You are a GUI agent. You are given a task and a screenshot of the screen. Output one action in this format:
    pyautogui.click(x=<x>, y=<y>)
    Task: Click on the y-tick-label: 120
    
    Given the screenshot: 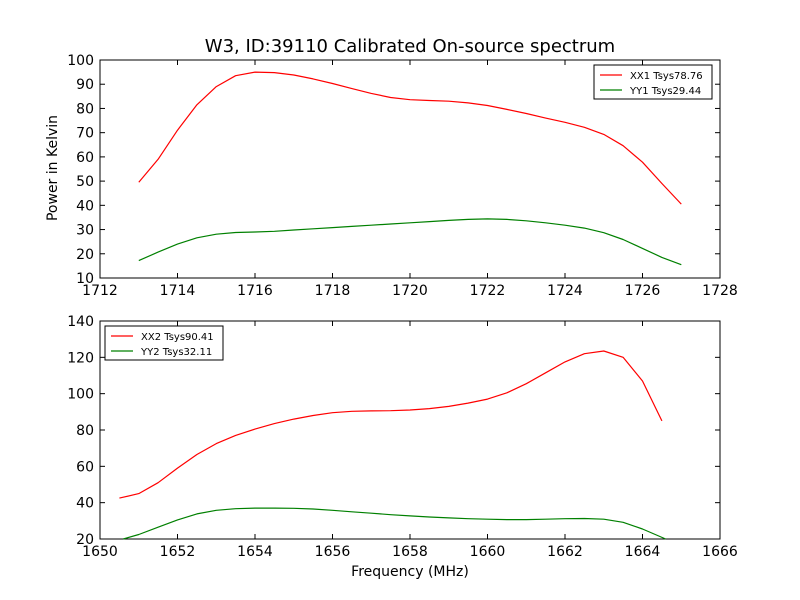 What is the action you would take?
    pyautogui.click(x=80, y=358)
    